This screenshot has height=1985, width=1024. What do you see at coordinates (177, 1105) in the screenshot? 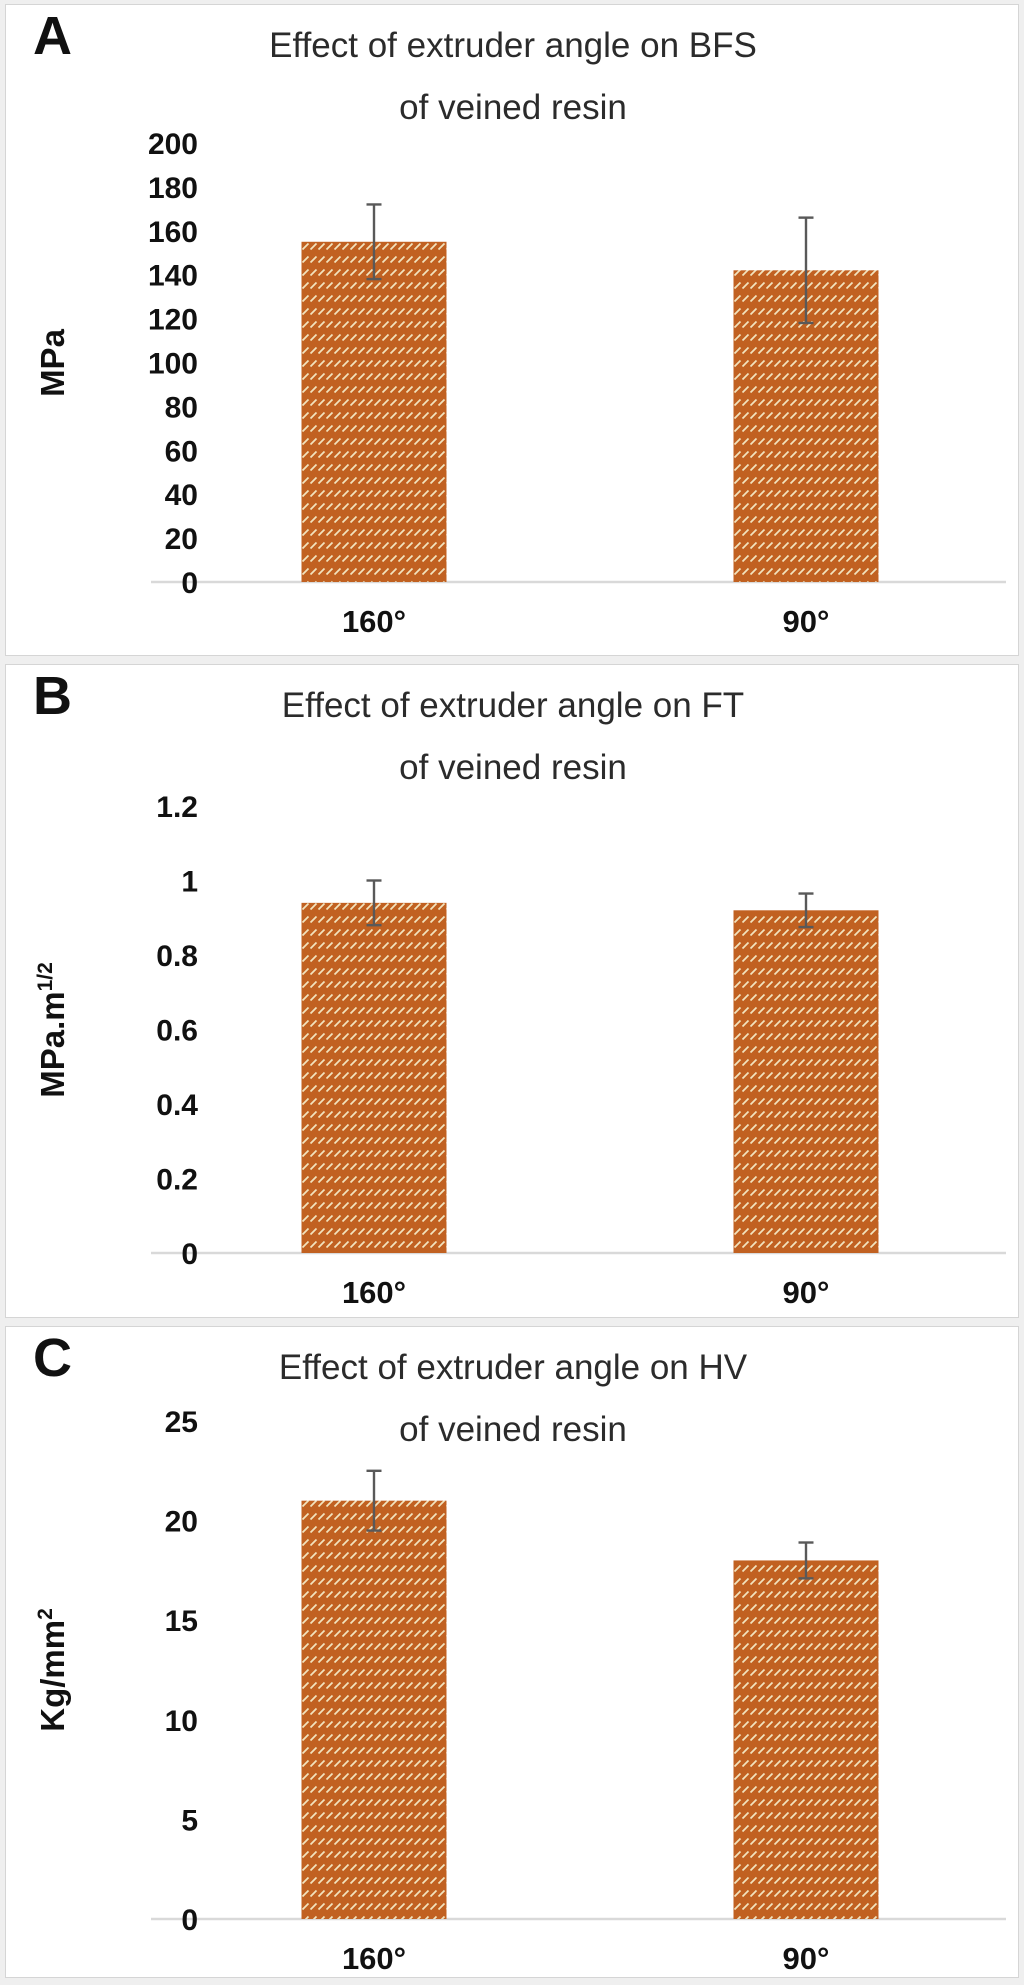
I see `y-tick-label: 0.4` at bounding box center [177, 1105].